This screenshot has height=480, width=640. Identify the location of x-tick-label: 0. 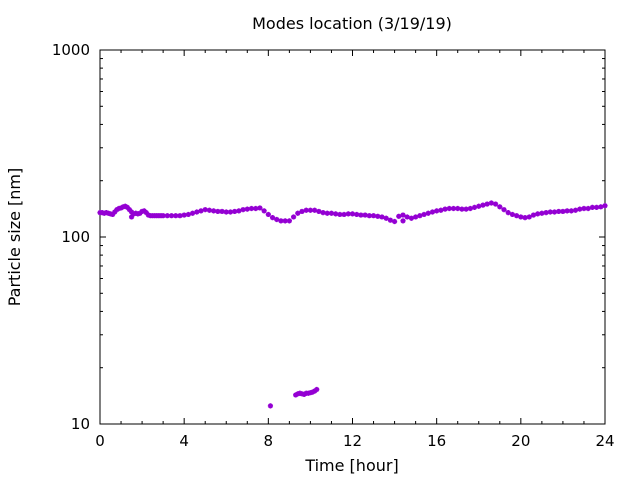
(100, 441).